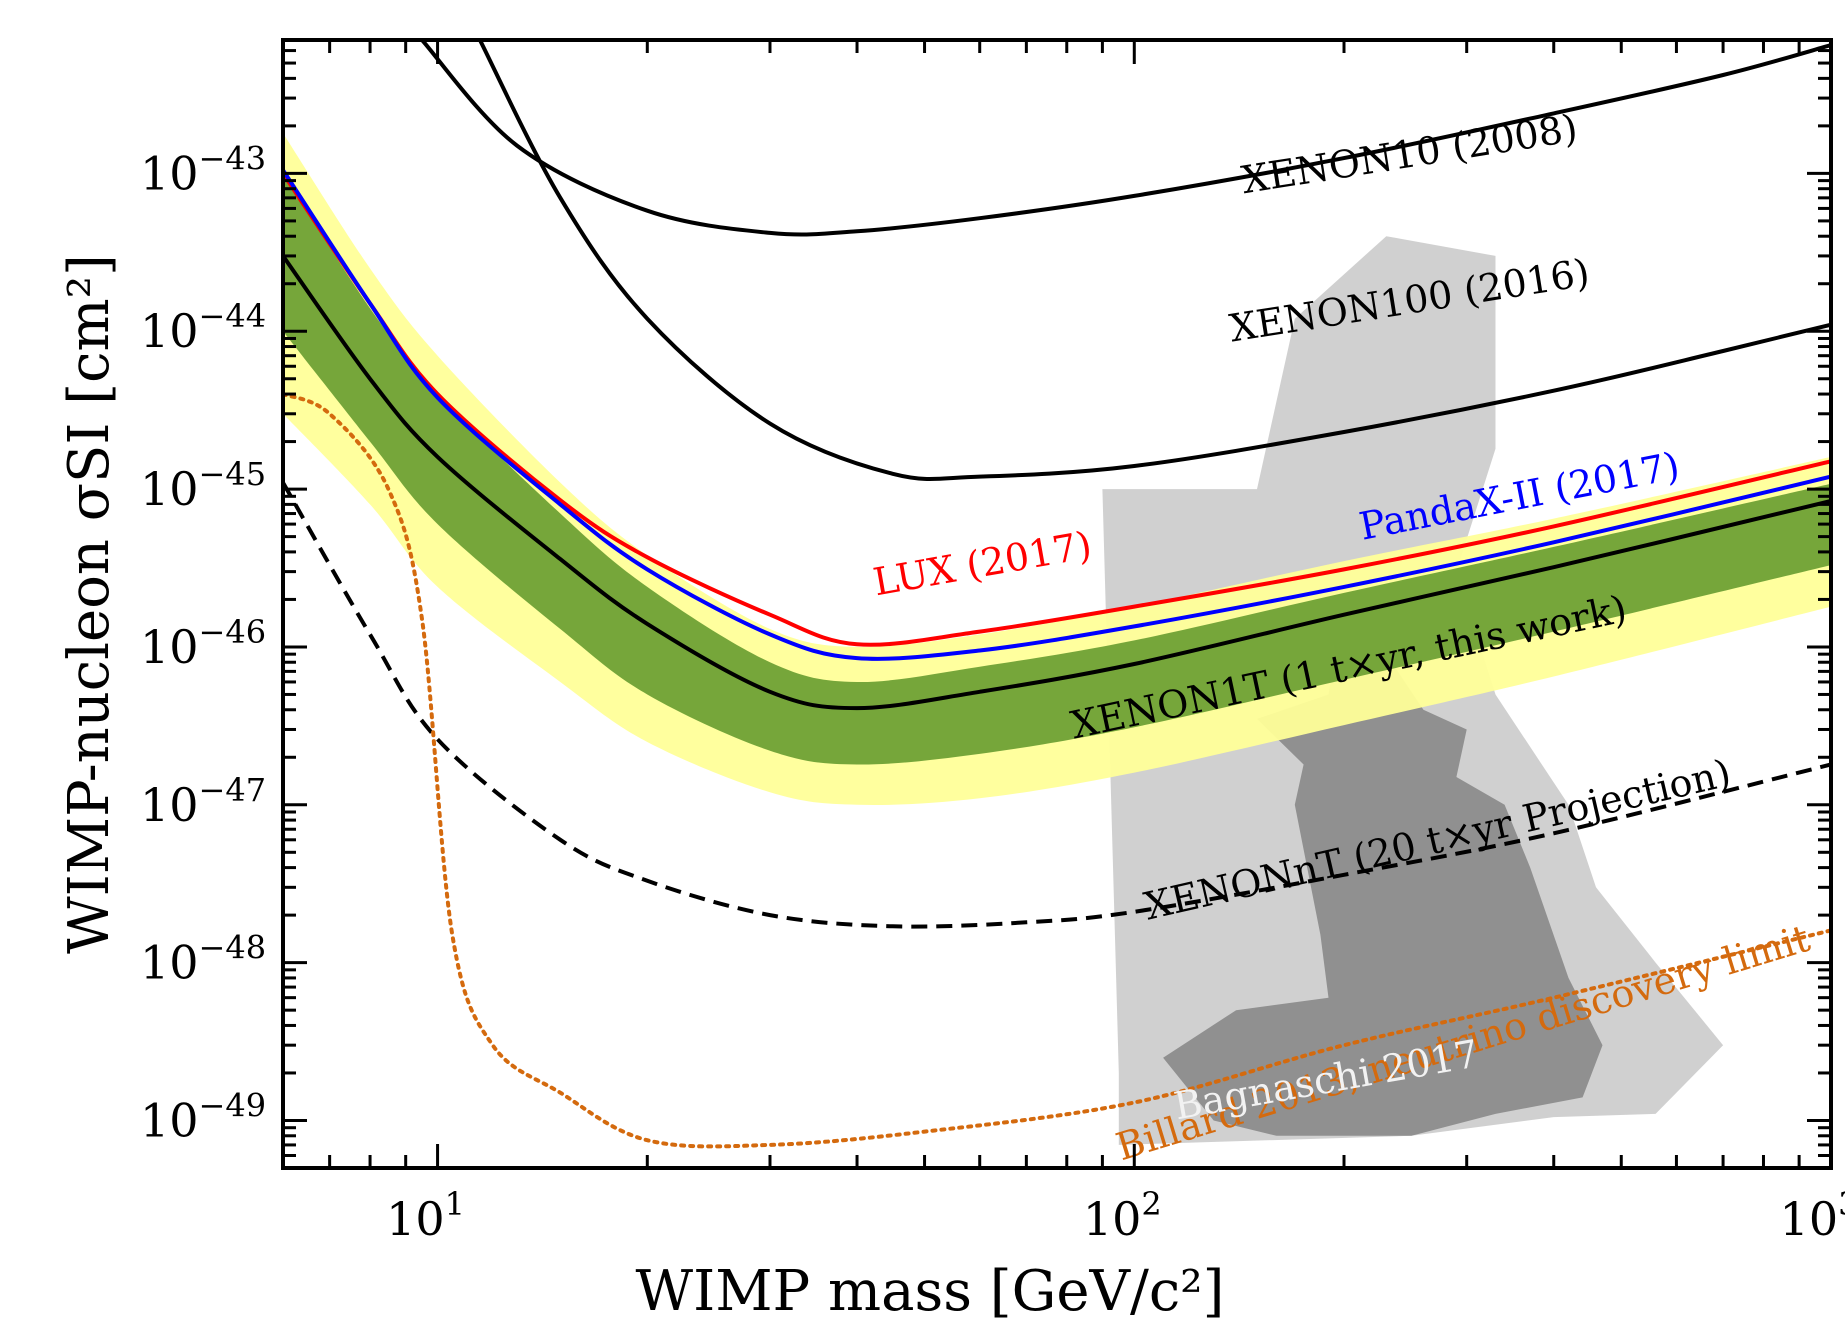  Describe the element at coordinates (982, 564) in the screenshot. I see `label-lux-2017: LUX (2017)` at that location.